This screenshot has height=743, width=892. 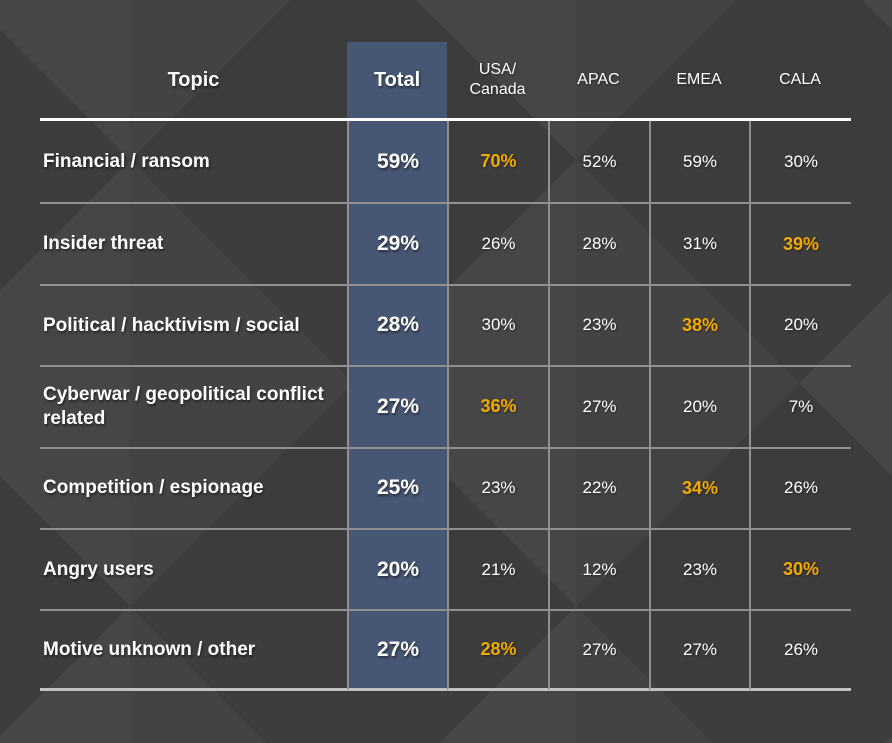 I want to click on topic-label: Angry users, so click(x=193, y=568).